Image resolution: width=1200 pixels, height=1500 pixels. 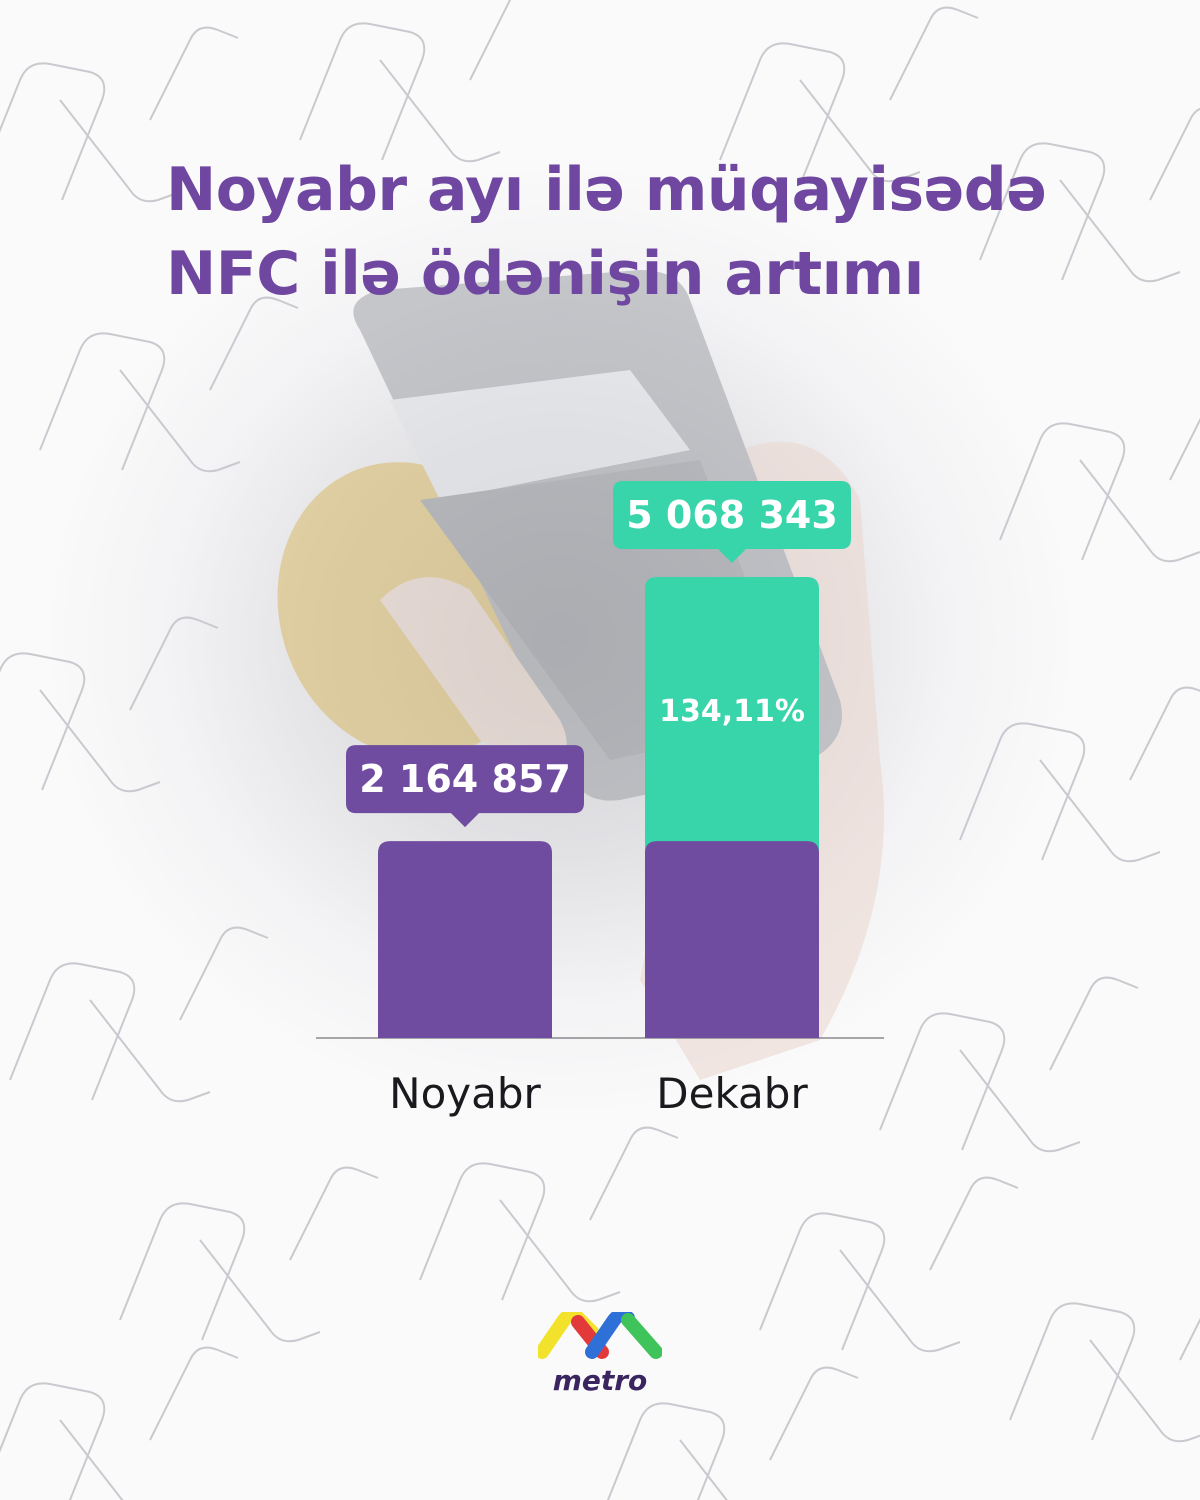 What do you see at coordinates (600, 1335) in the screenshot?
I see `metro-logo-icon` at bounding box center [600, 1335].